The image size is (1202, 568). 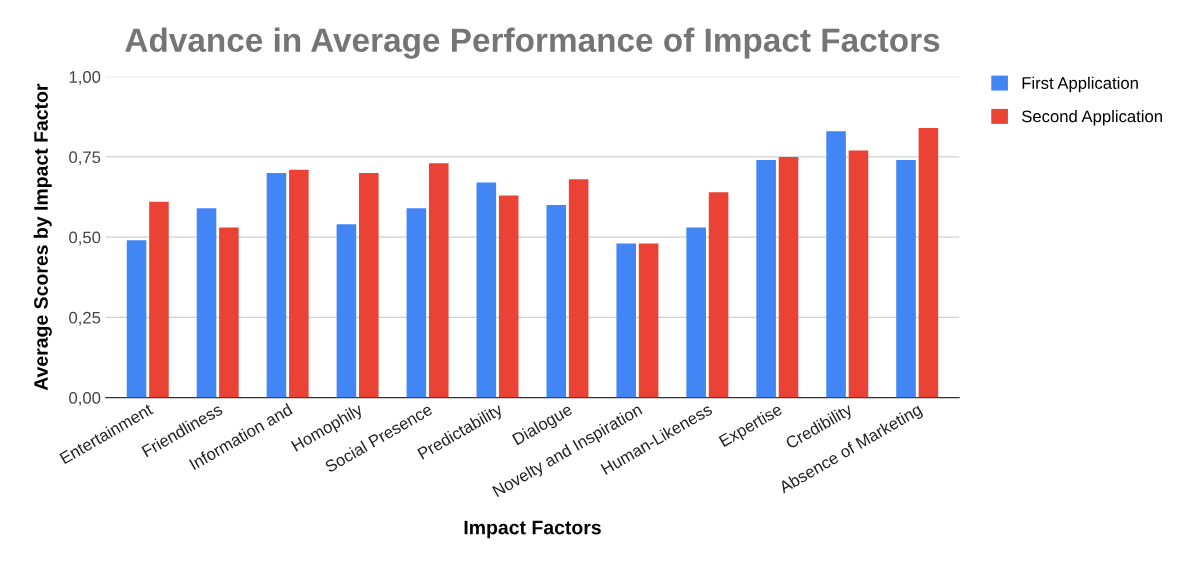 What do you see at coordinates (85, 399) in the screenshot?
I see `y-tick-label: 0,00` at bounding box center [85, 399].